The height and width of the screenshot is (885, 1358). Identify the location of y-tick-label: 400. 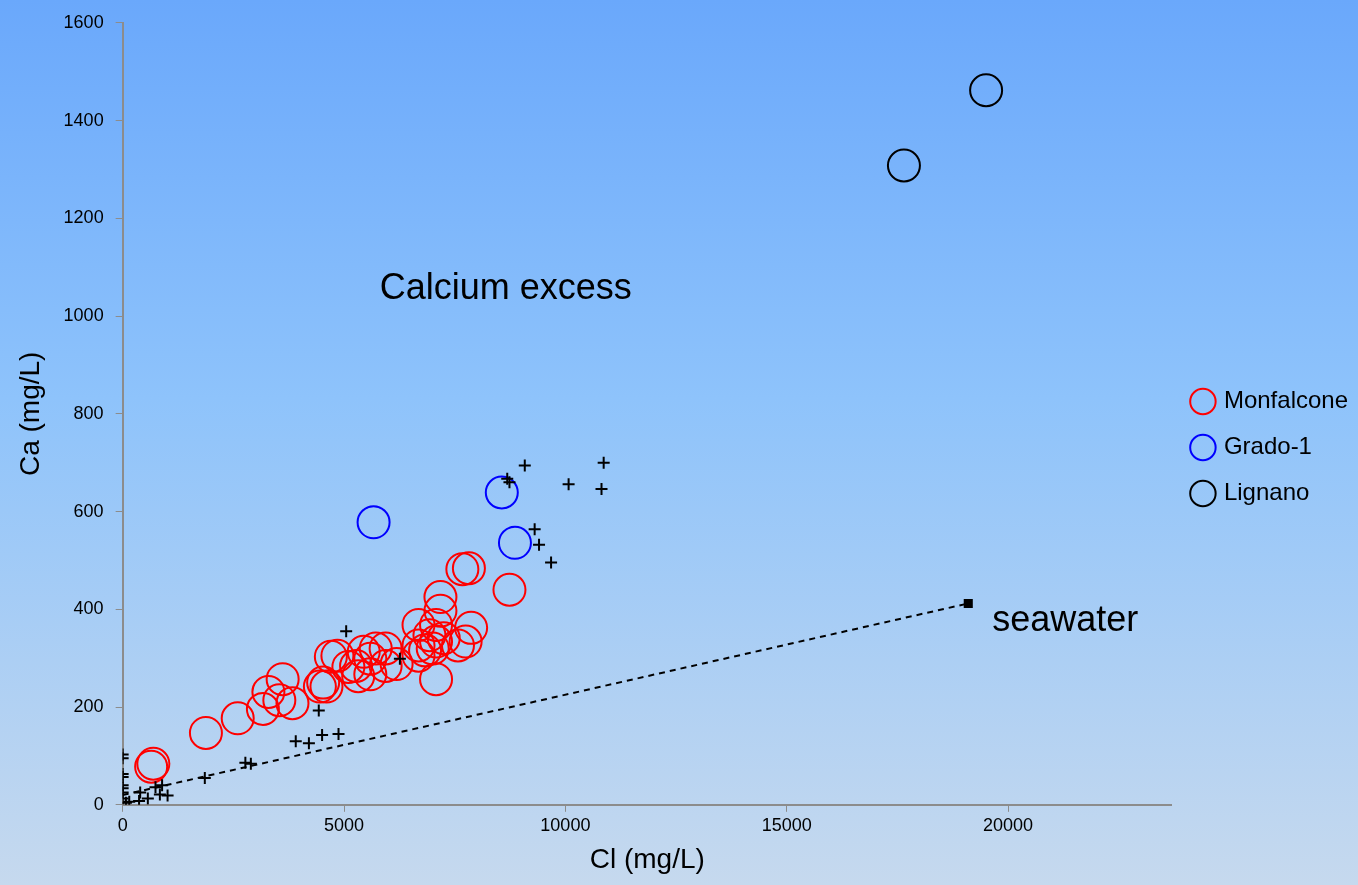
(88, 608).